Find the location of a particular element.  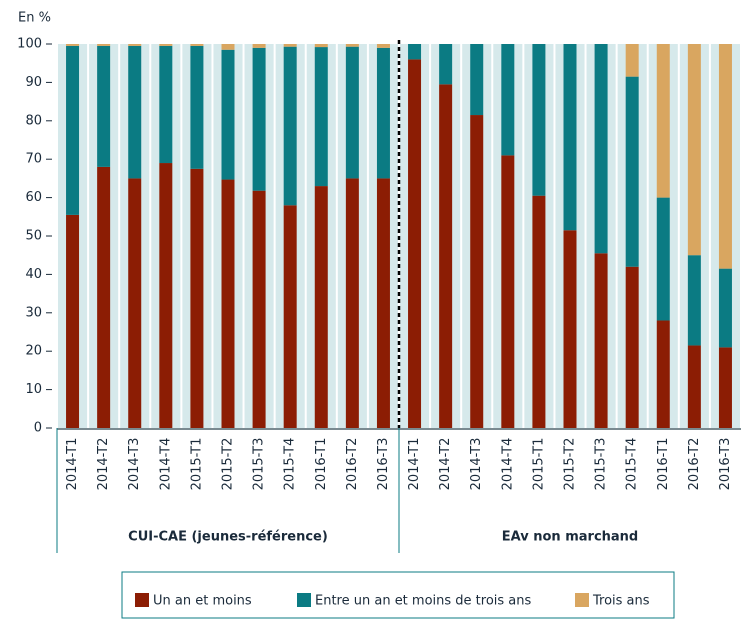

y-tick-label: 60 is located at coordinates (33, 197).